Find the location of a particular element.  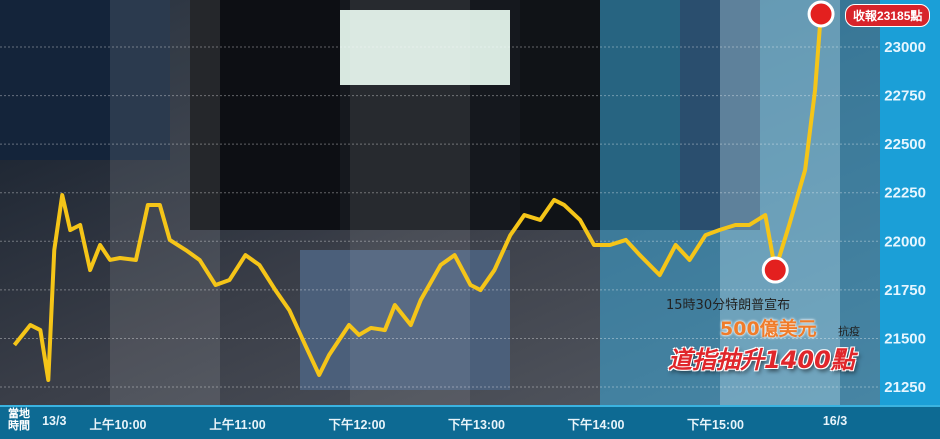

x-tick-label: 16/3 is located at coordinates (835, 421).